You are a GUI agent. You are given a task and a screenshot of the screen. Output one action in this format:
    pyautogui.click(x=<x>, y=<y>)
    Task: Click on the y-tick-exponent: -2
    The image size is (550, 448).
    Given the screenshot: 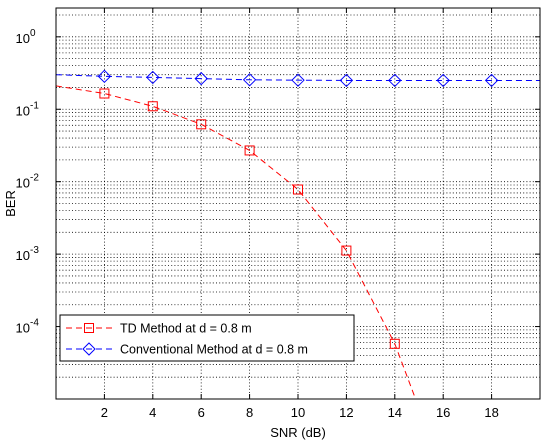 What is the action you would take?
    pyautogui.click(x=34, y=178)
    